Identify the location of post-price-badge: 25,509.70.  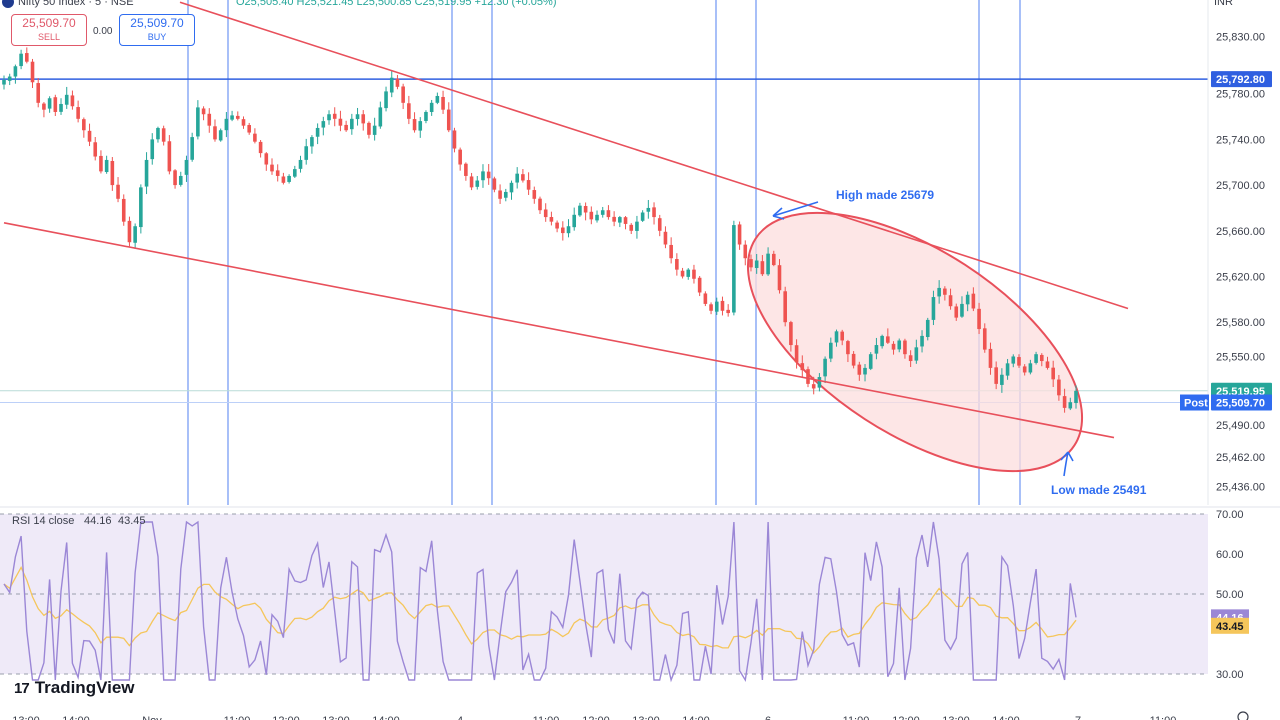
(1241, 402).